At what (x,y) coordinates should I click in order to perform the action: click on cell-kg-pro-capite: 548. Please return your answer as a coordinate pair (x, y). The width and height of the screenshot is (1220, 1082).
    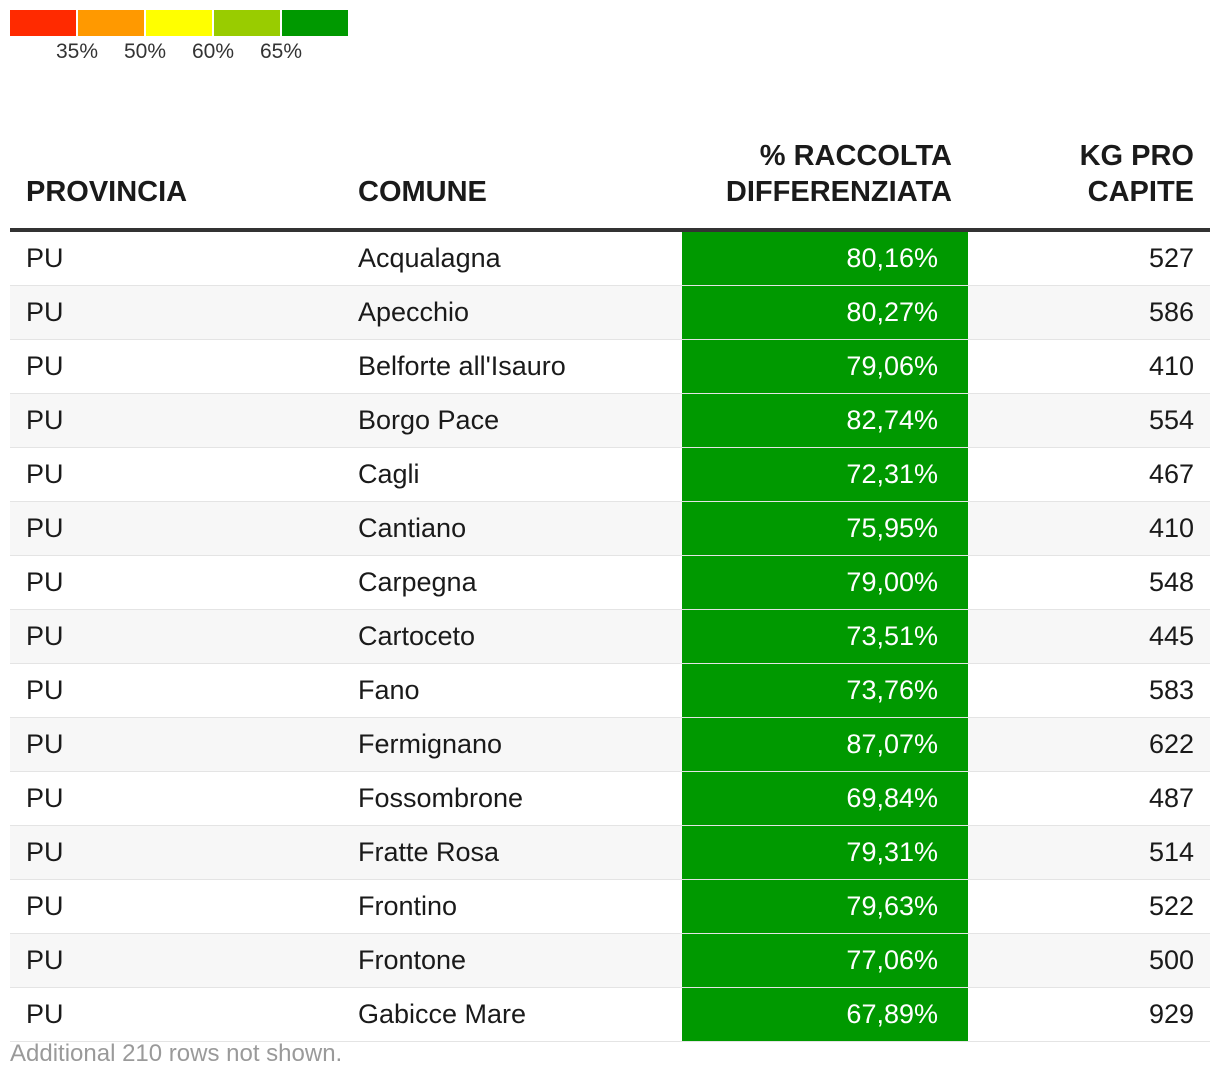
    Looking at the image, I should click on (1089, 582).